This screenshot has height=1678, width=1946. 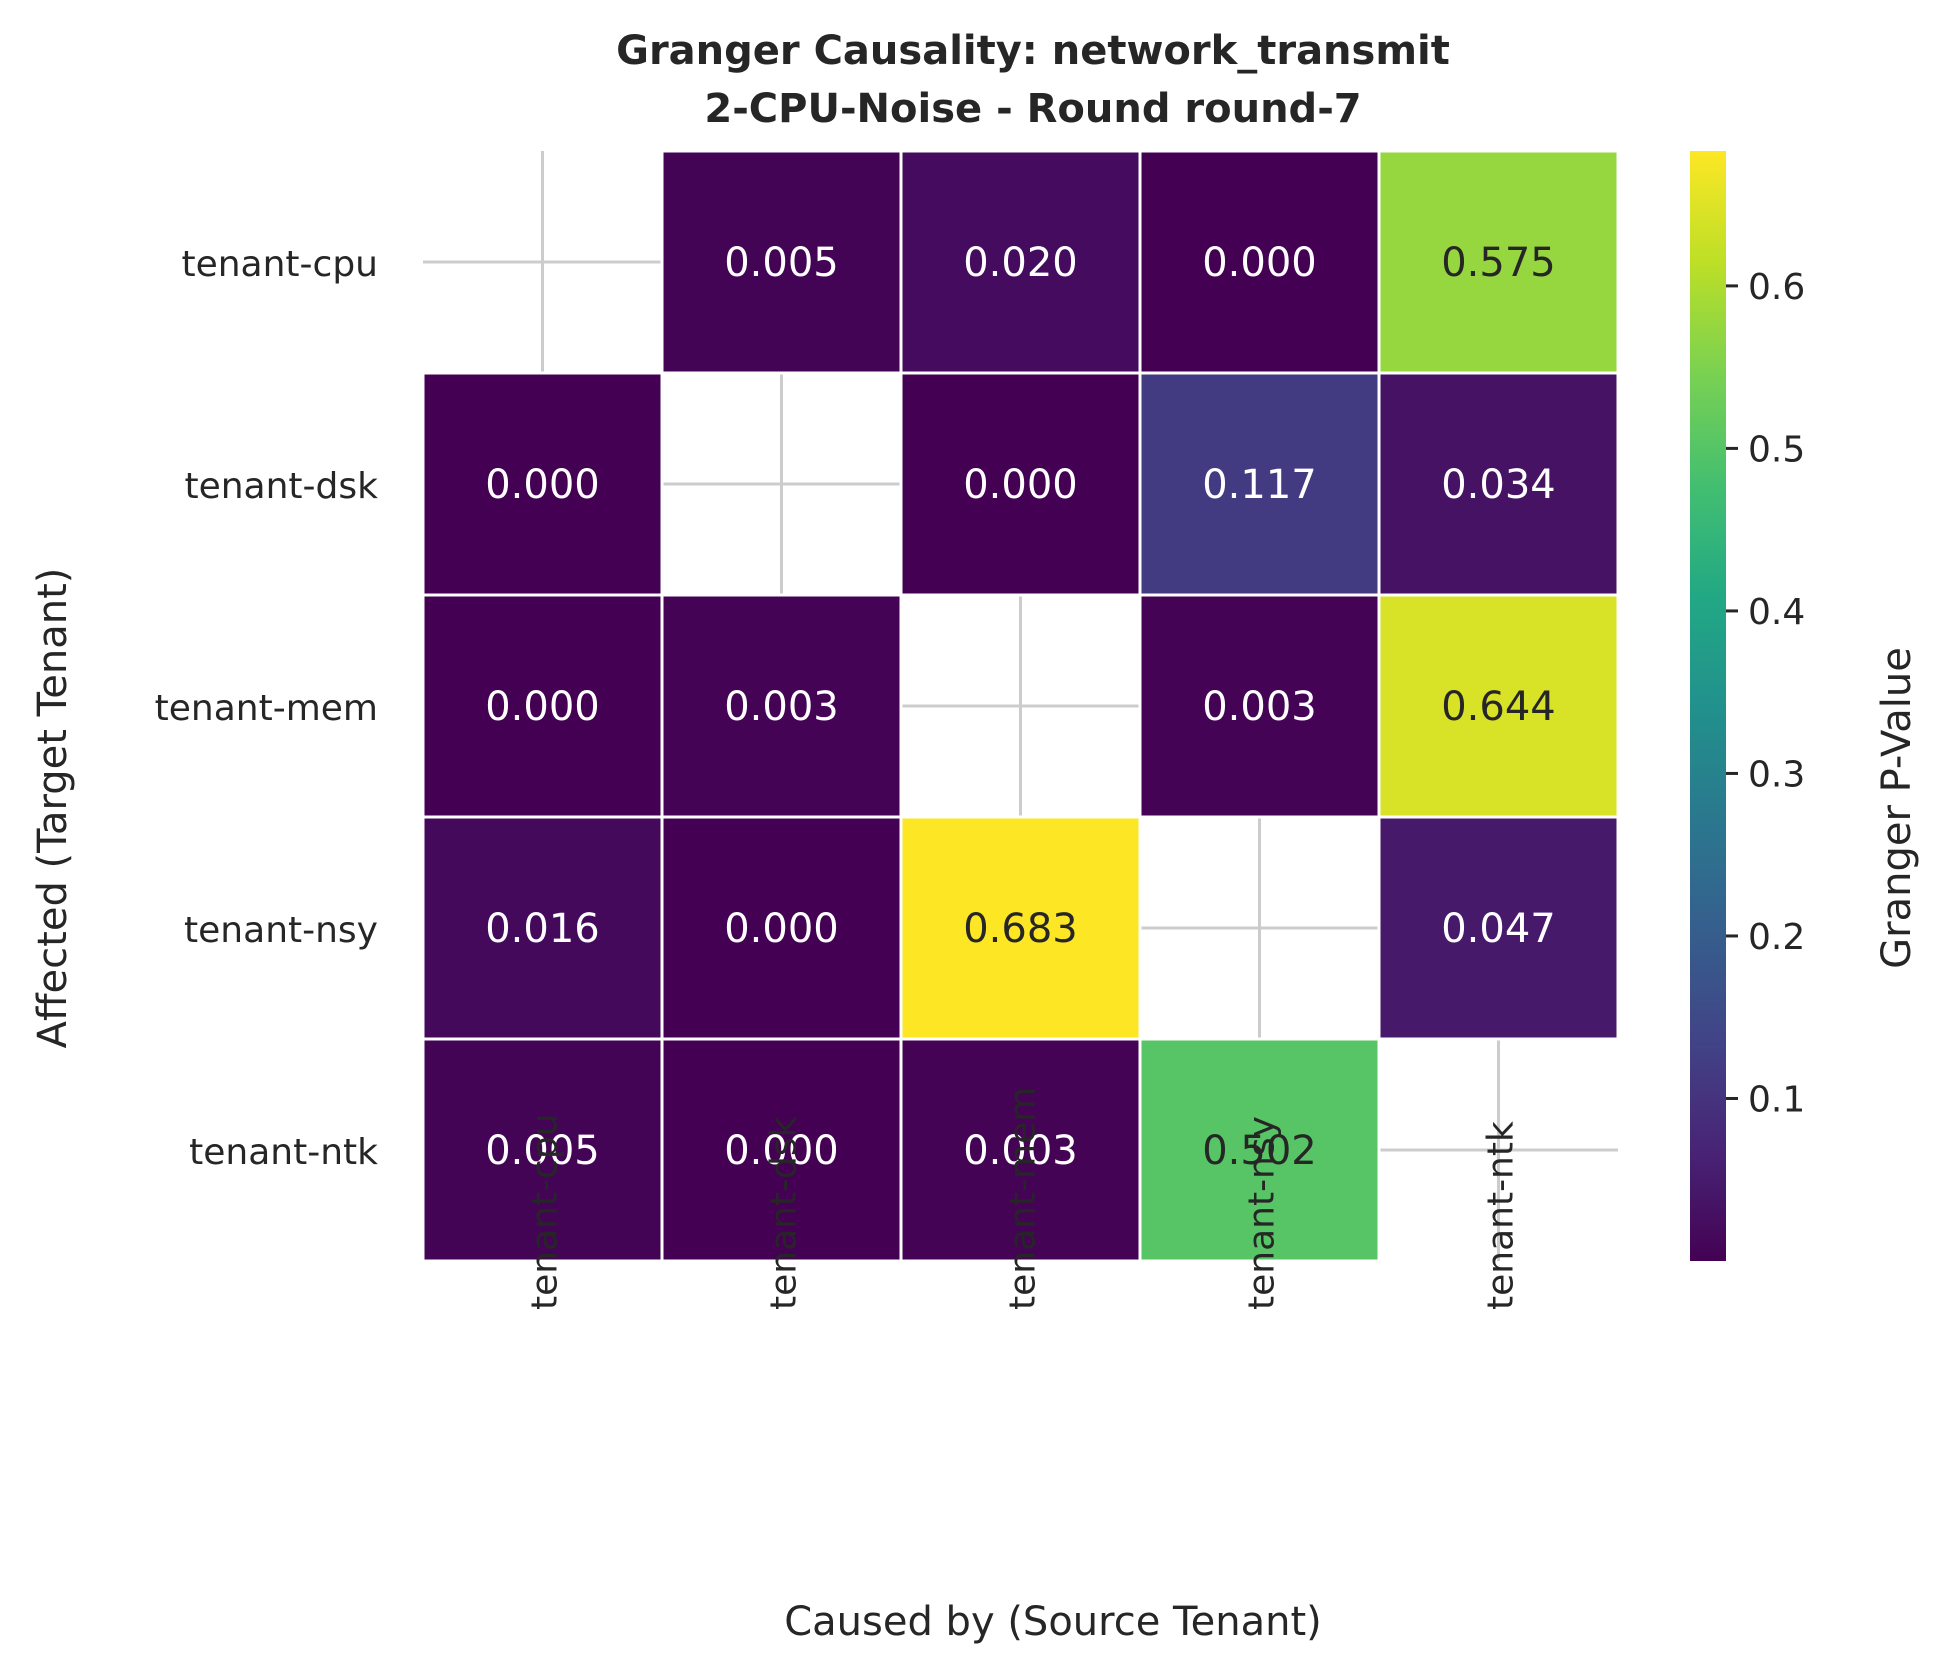 What do you see at coordinates (1776, 774) in the screenshot?
I see `colorbar-tick-label: 0.3` at bounding box center [1776, 774].